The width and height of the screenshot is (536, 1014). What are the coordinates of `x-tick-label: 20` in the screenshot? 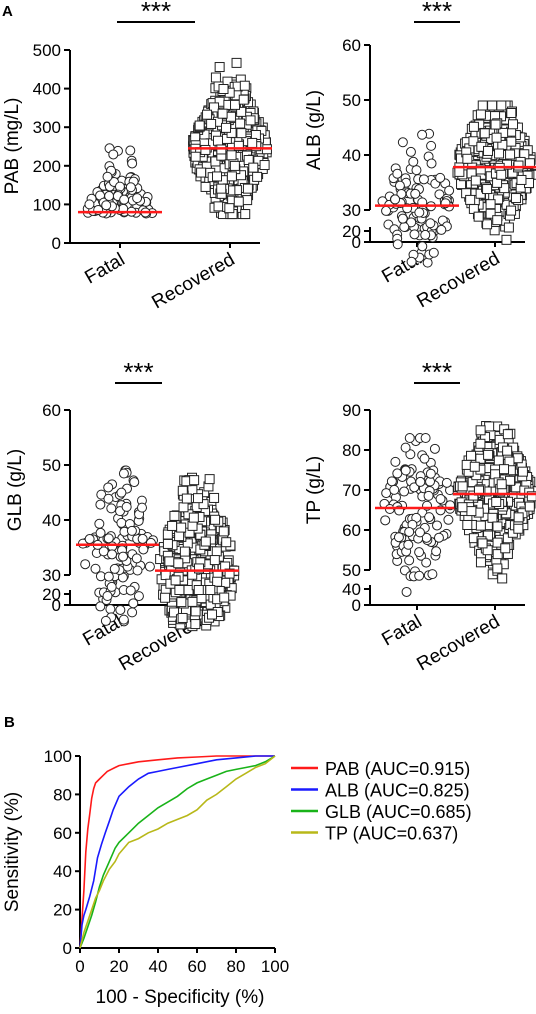 It's located at (119, 966).